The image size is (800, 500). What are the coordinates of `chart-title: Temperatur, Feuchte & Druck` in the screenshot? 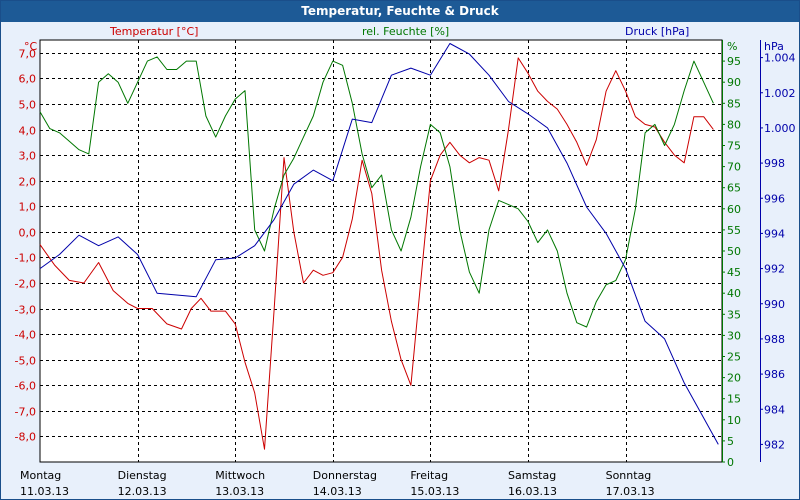 It's located at (400, 11).